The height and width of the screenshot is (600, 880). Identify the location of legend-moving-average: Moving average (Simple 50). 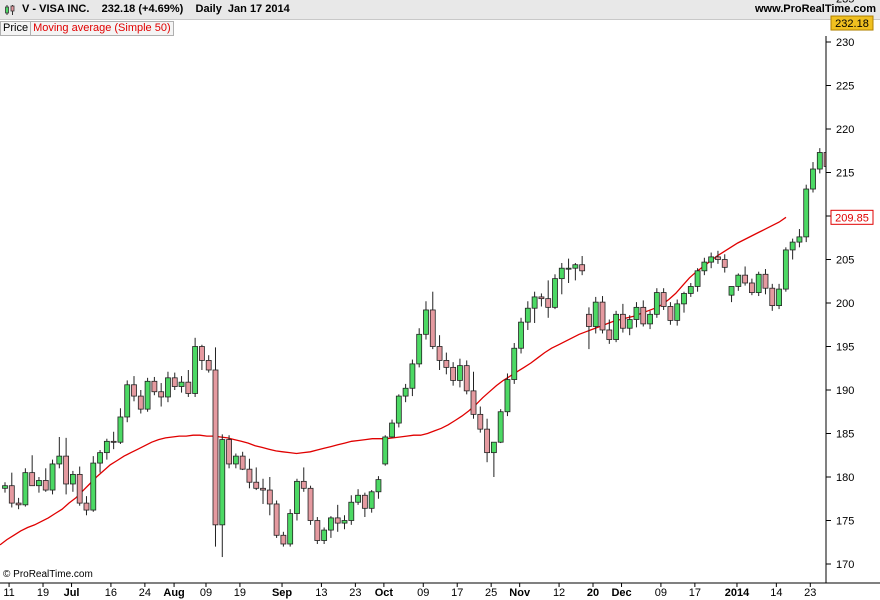
(101, 28).